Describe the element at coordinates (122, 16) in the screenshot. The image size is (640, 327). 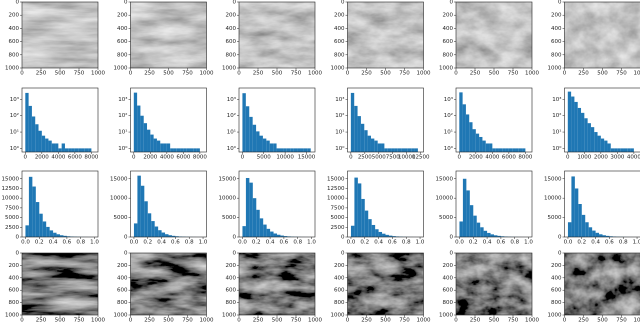
I see `y-tick-label: 200` at that location.